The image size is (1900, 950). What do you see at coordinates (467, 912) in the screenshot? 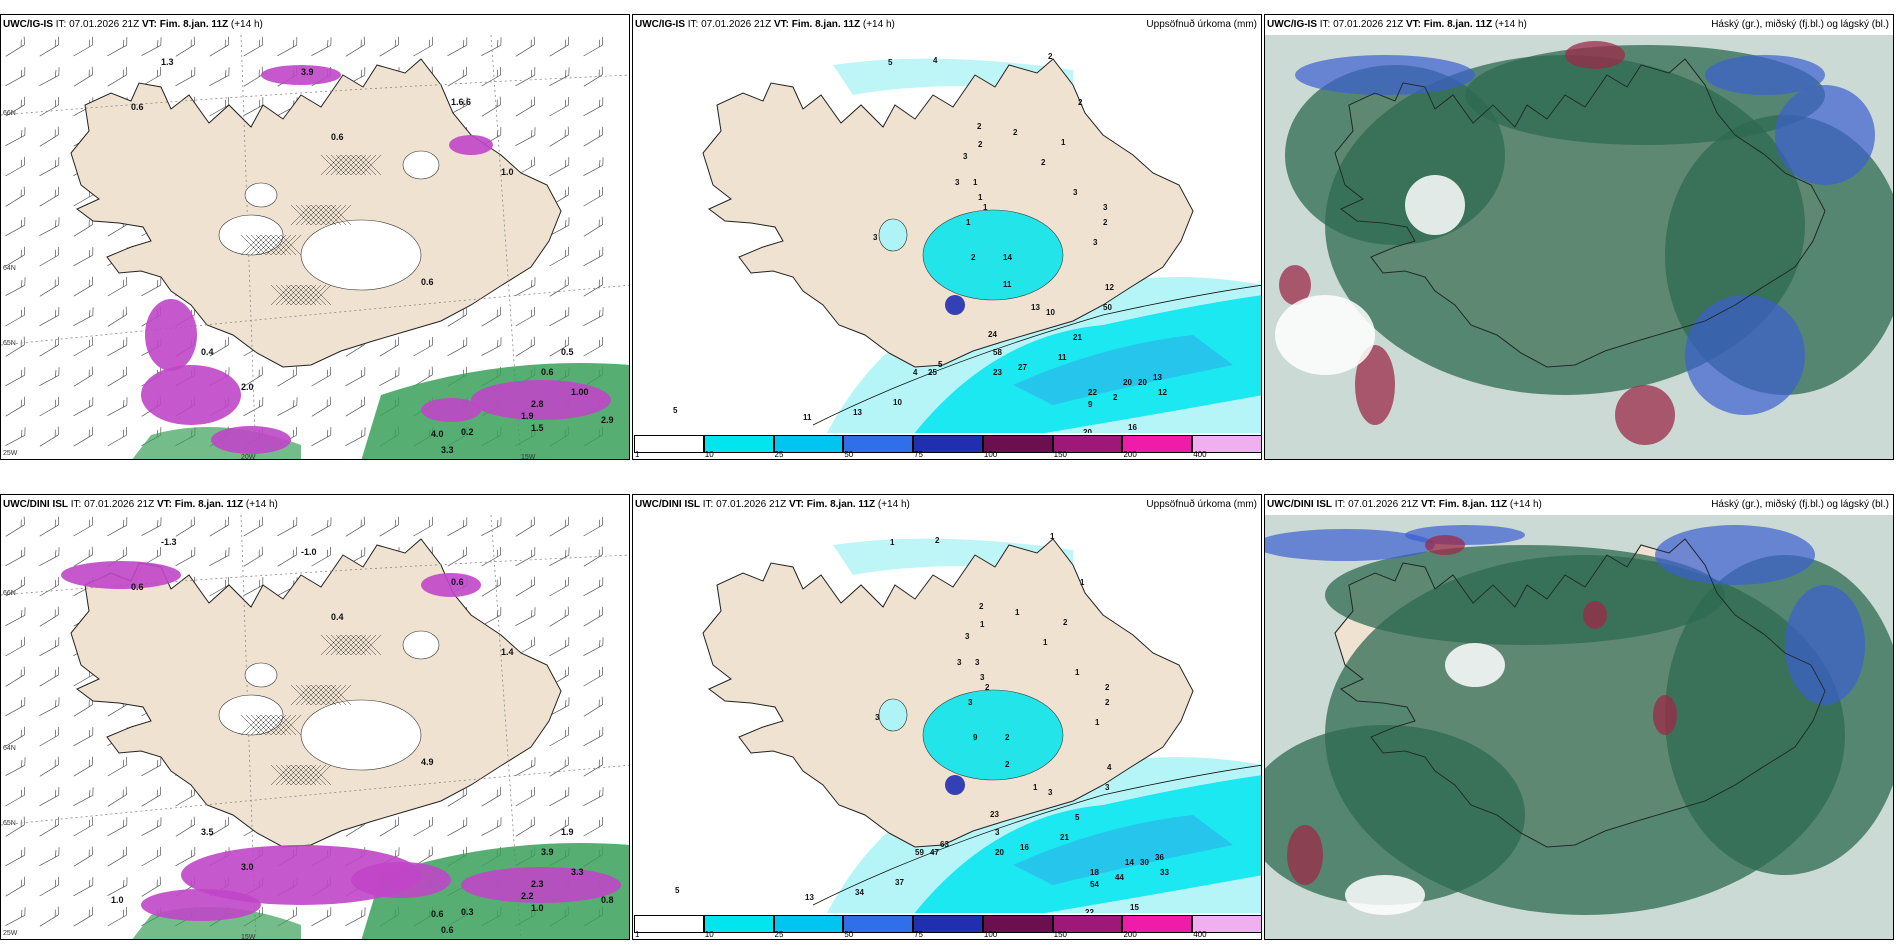
I see `value-label: 0.3` at bounding box center [467, 912].